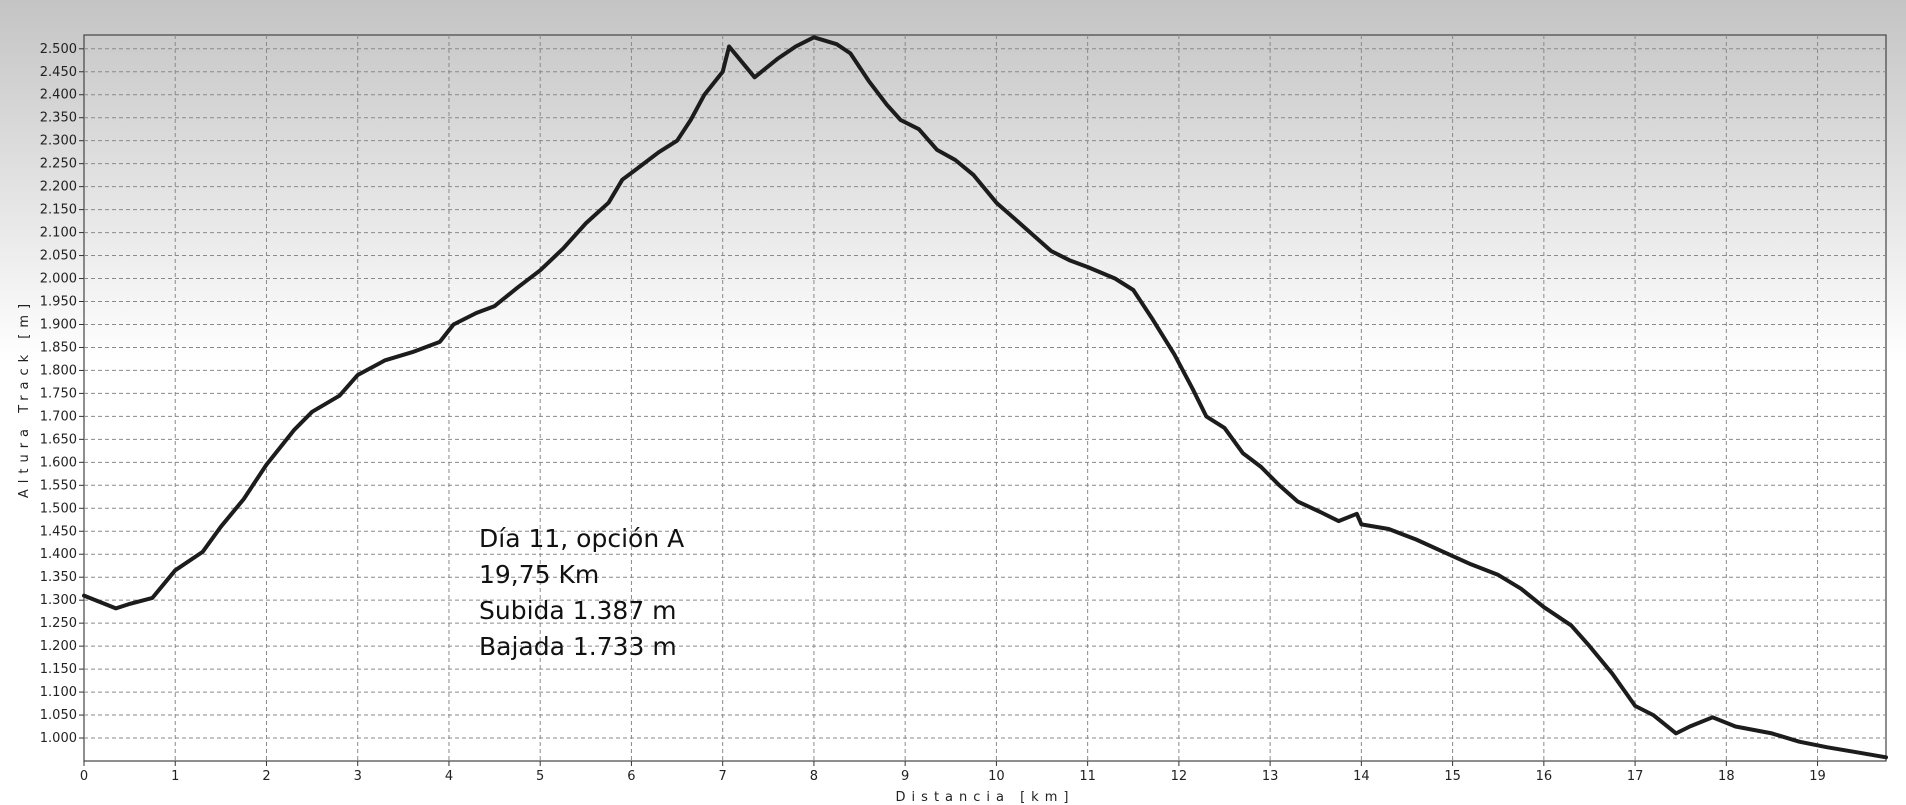 This screenshot has width=1906, height=805. What do you see at coordinates (58, 72) in the screenshot?
I see `y-tick-label: 2.450` at bounding box center [58, 72].